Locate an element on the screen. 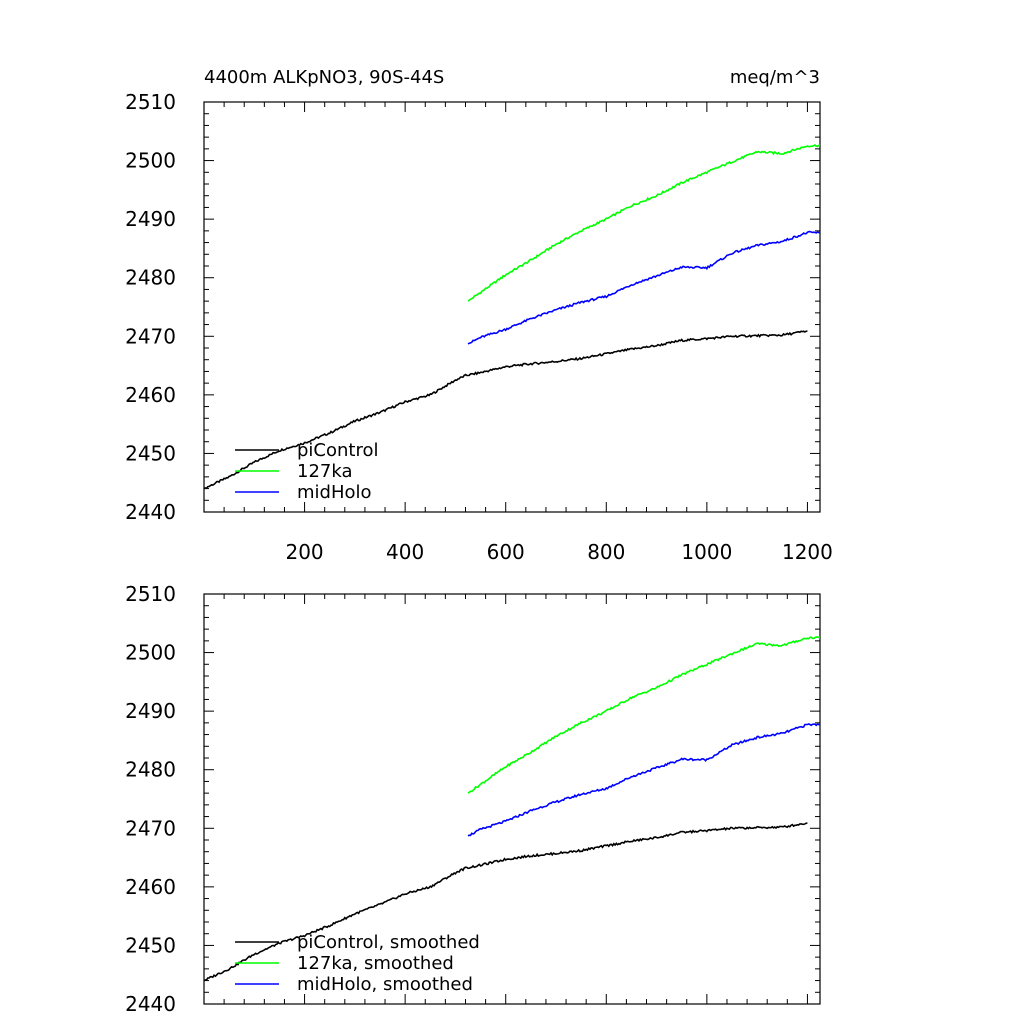 The width and height of the screenshot is (1024, 1024). legend-label: piControl is located at coordinates (338, 450).